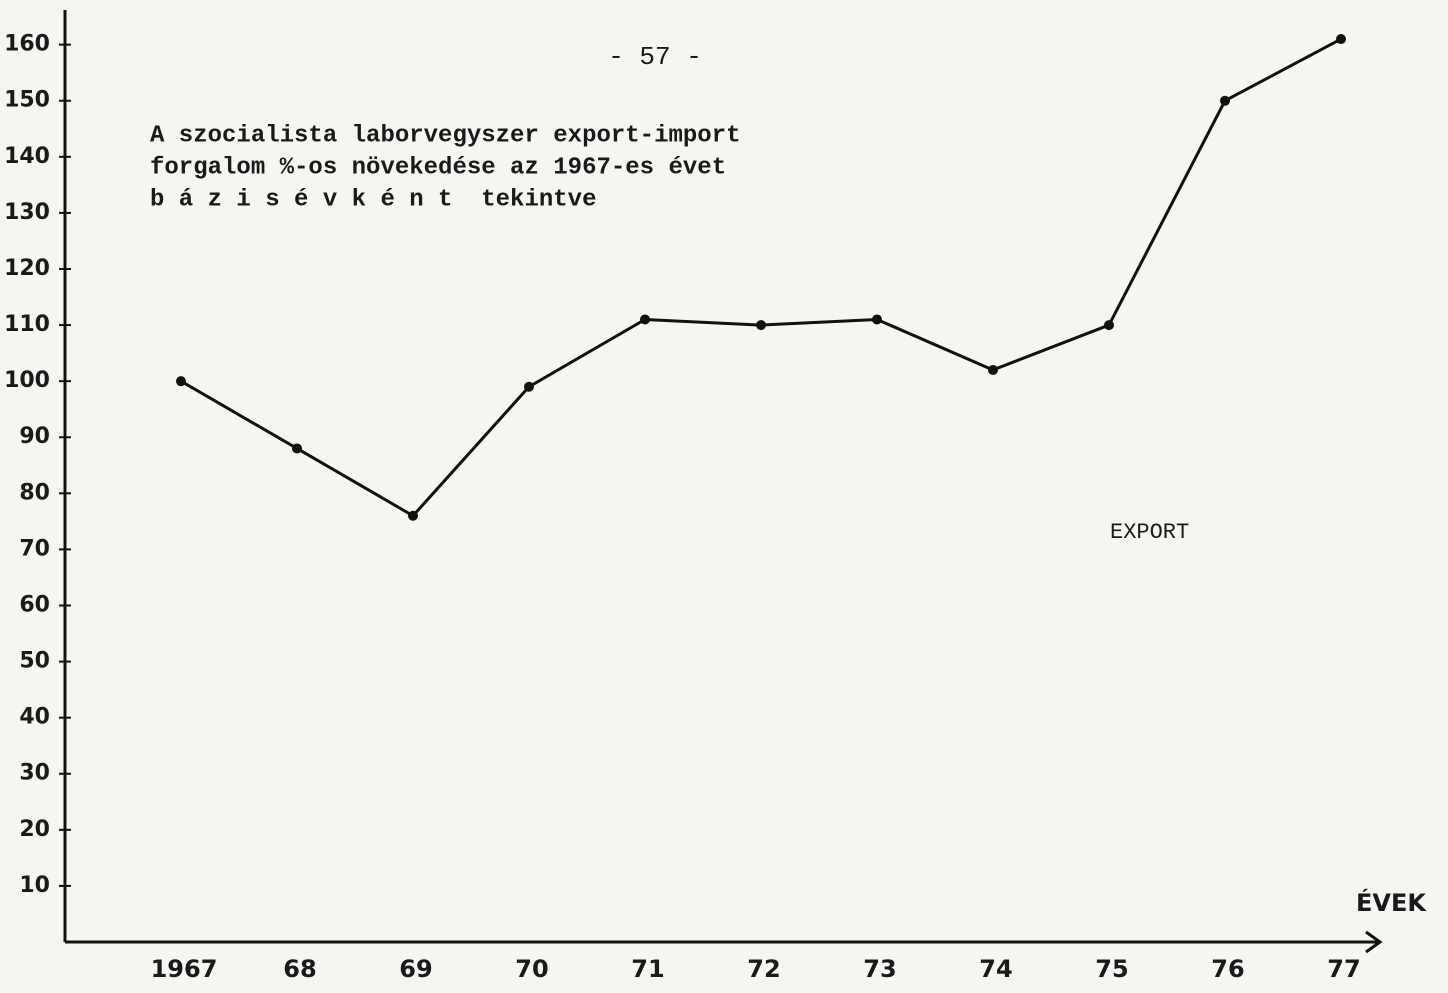 The width and height of the screenshot is (1448, 993). Describe the element at coordinates (373, 199) in the screenshot. I see `title-line: b á z i s é v k é n t tekintve` at that location.